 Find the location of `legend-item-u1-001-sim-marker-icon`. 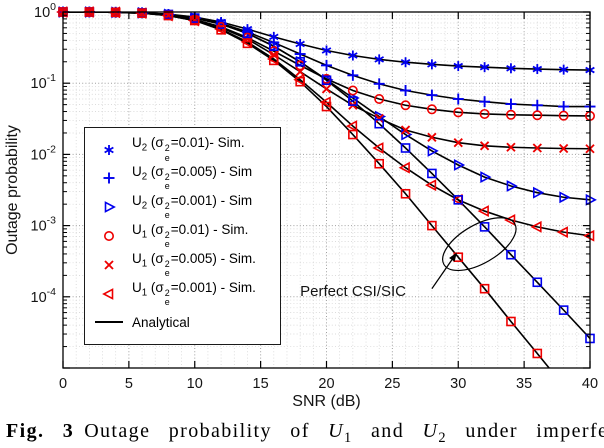

legend-item-u1-001-sim-marker-icon is located at coordinates (109, 235).